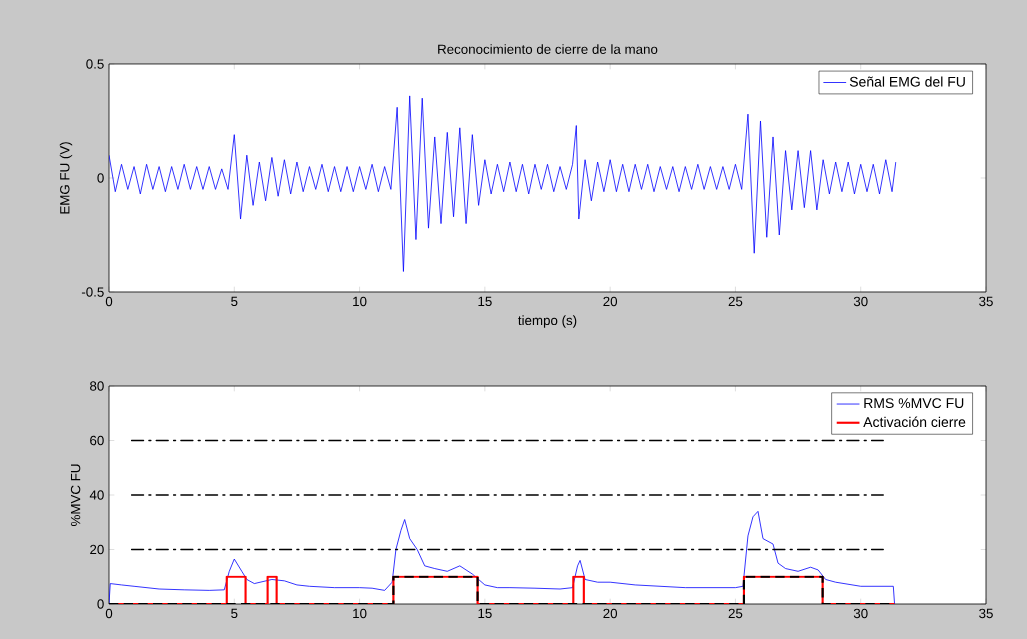 This screenshot has width=1027, height=639. I want to click on y-tick-label: 0.5, so click(95, 64).